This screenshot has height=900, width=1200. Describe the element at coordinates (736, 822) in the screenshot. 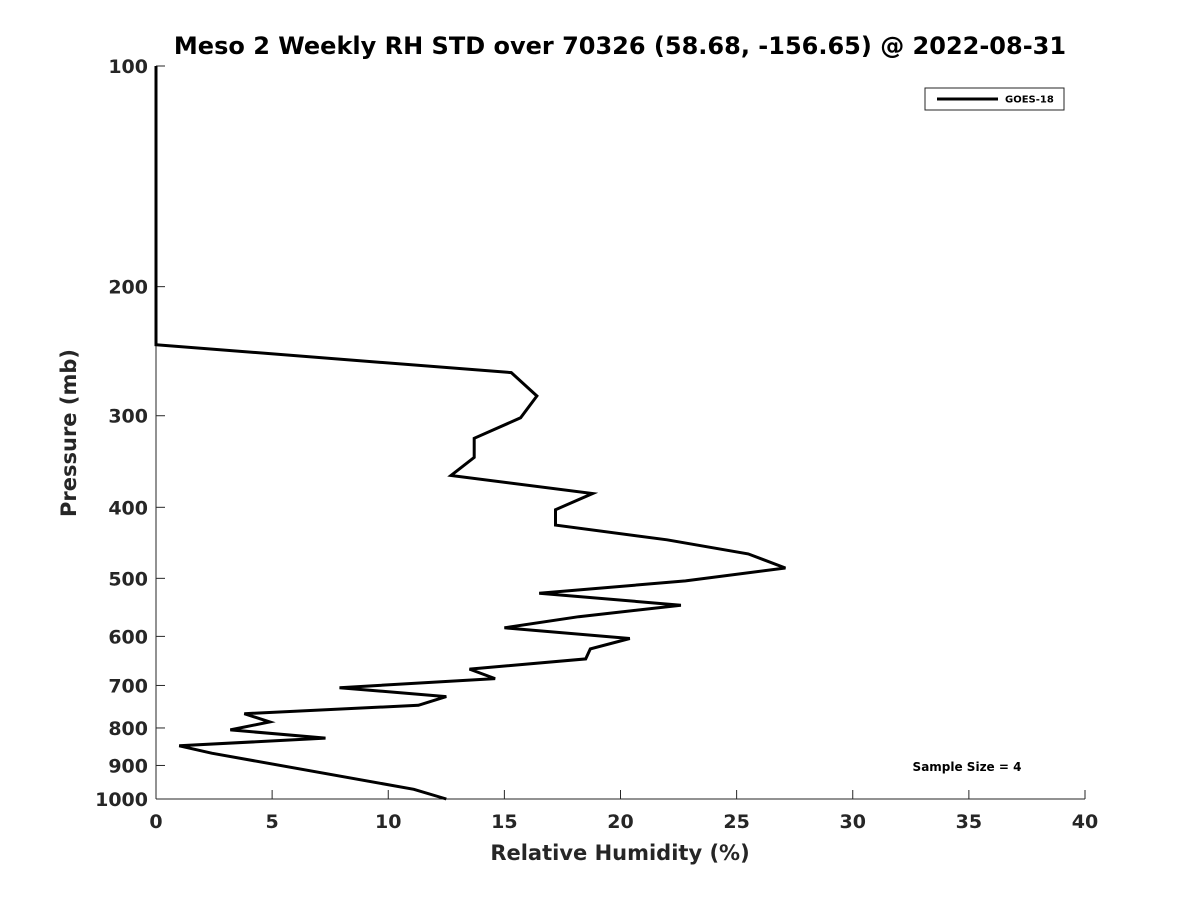

I see `x-tick-label: 25` at that location.